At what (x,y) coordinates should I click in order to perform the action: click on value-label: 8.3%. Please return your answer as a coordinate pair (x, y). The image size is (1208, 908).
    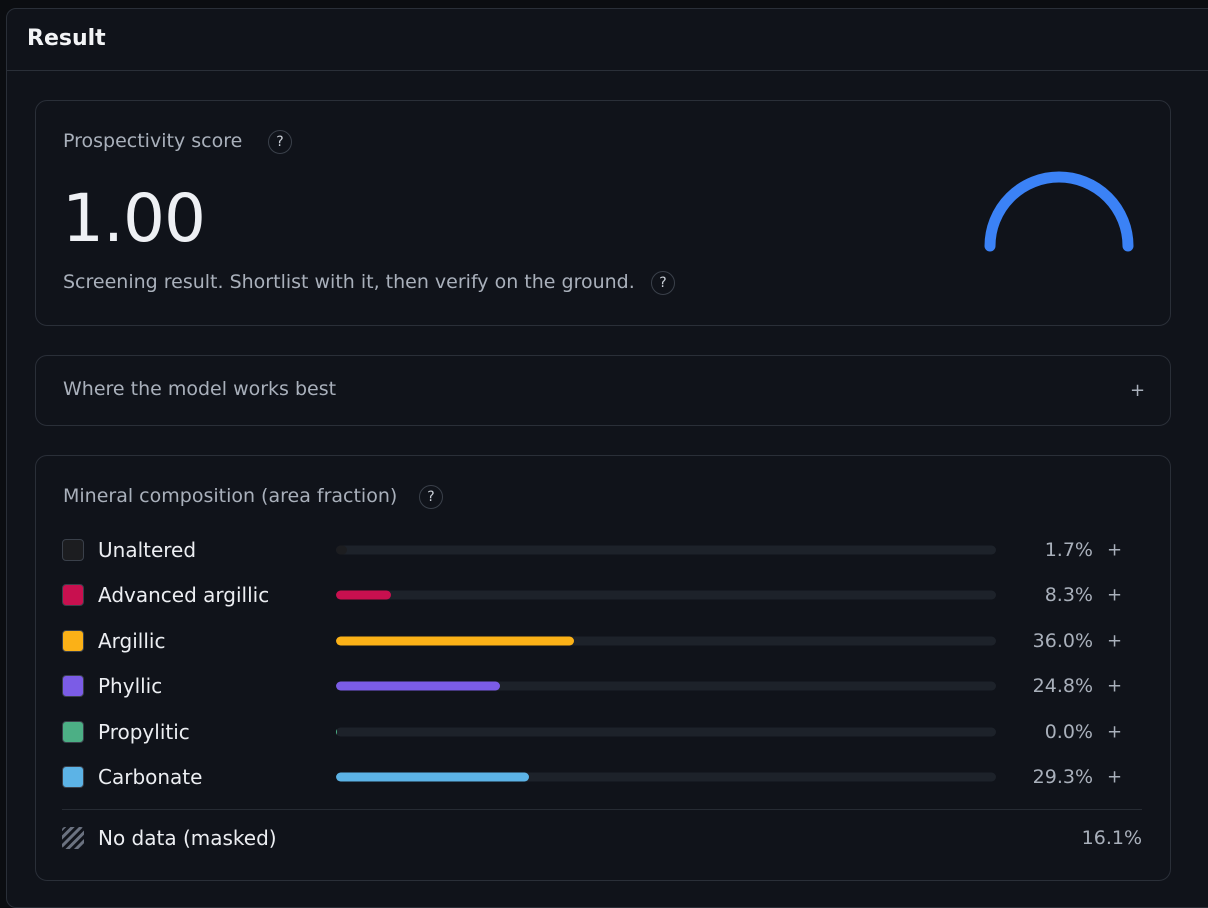
    Looking at the image, I should click on (1068, 595).